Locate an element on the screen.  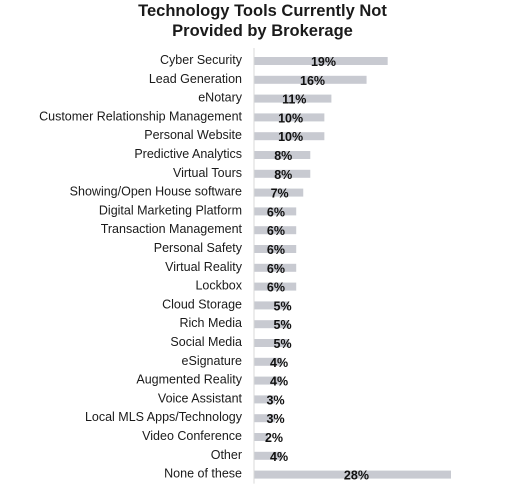
chart-title-line-2: Provided by Brokerage is located at coordinates (262, 31).